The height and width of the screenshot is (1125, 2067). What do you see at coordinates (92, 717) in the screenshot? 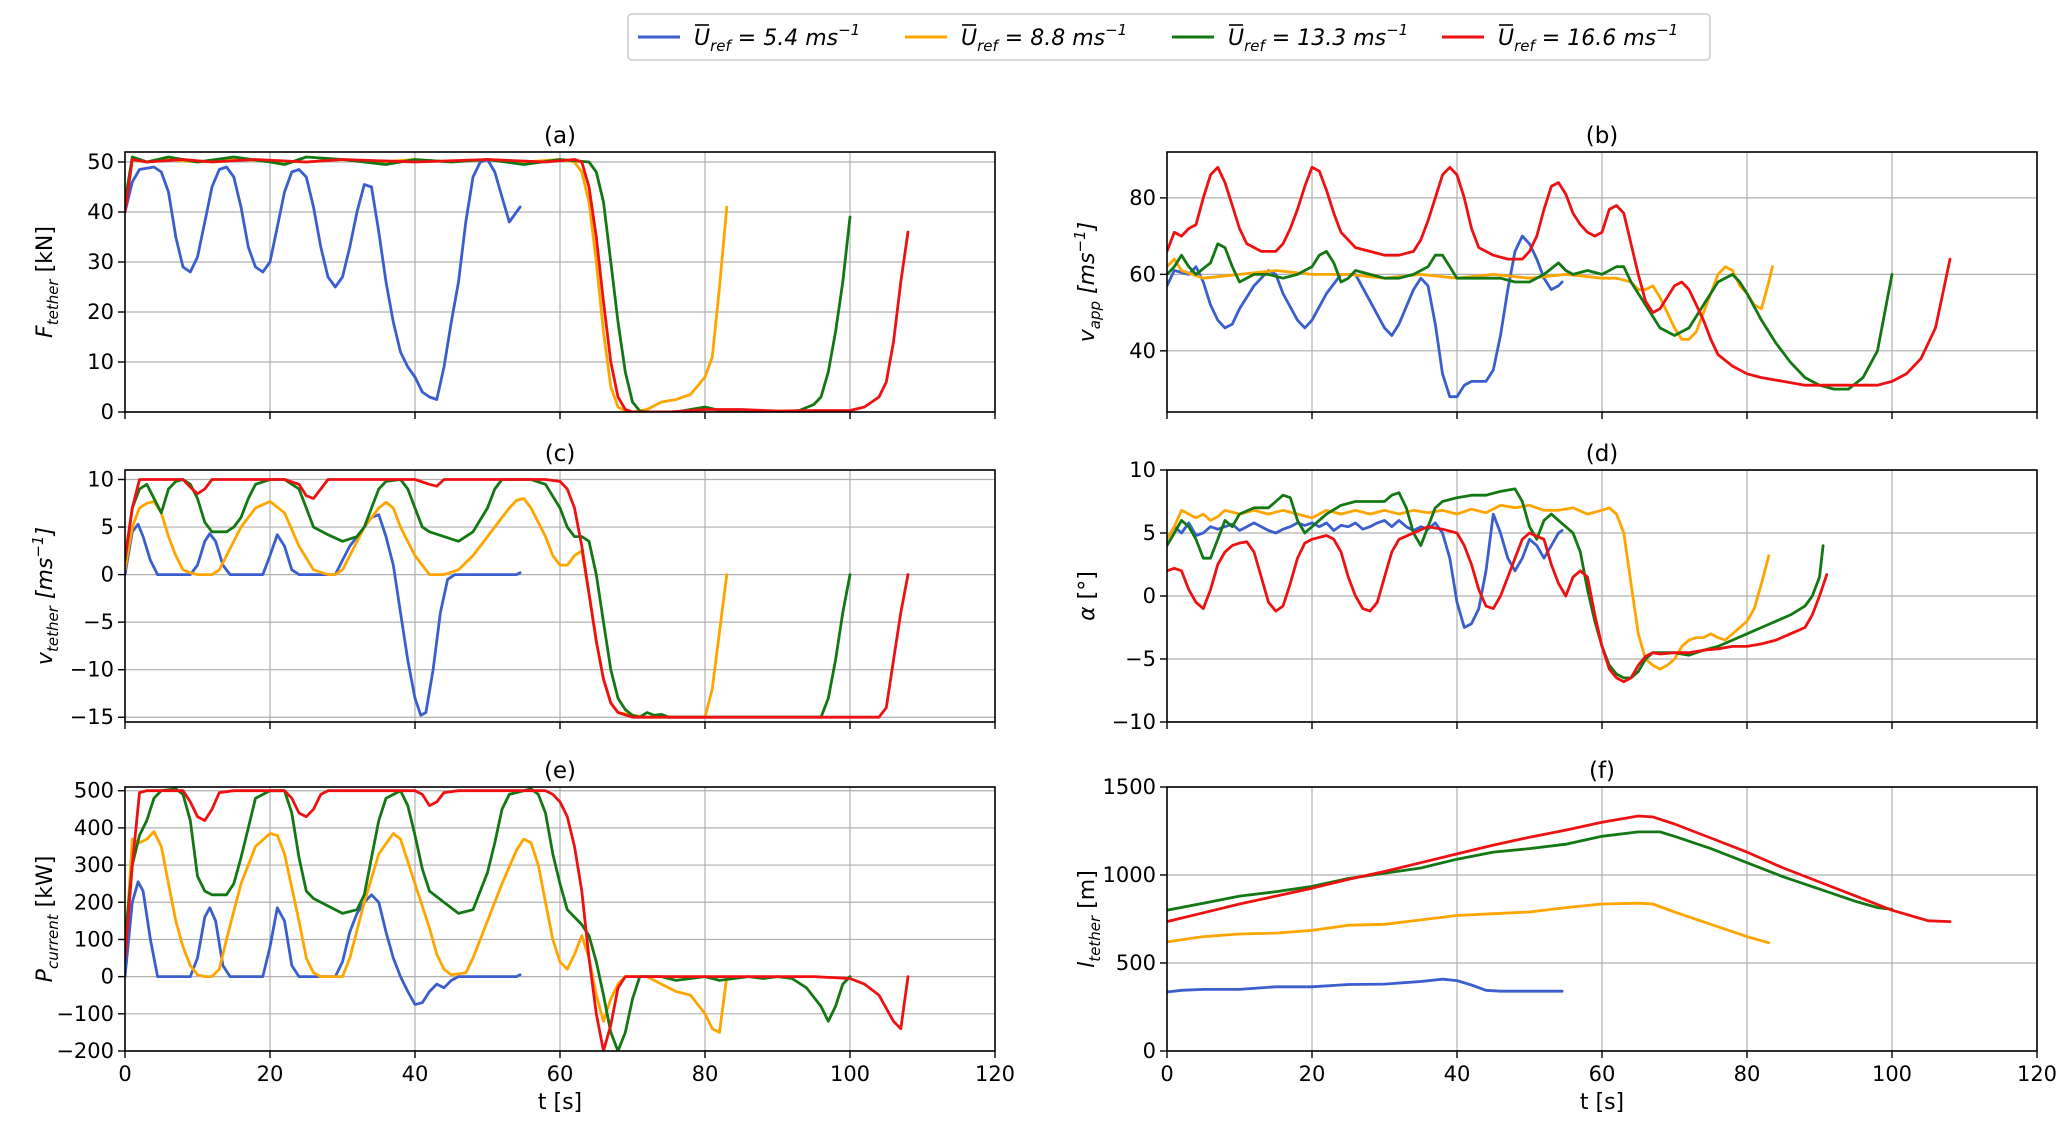
I see `y-tick-label--15: −15` at bounding box center [92, 717].